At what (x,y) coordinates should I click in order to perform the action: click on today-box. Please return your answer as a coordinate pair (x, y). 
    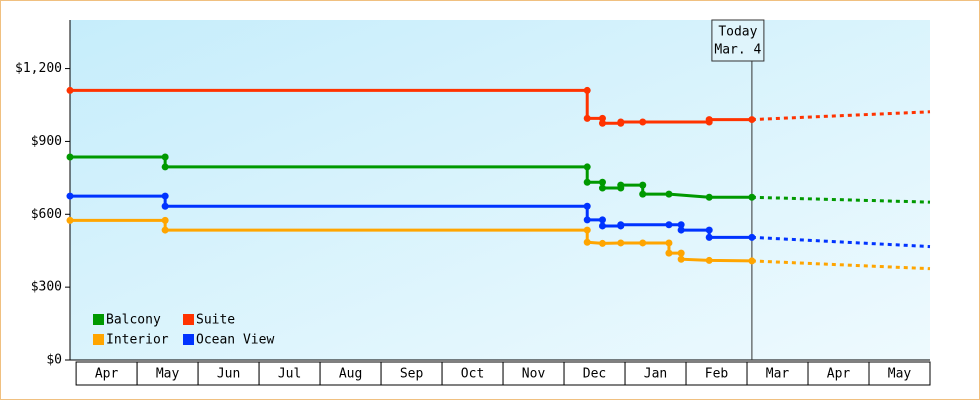
    Looking at the image, I should click on (738, 40).